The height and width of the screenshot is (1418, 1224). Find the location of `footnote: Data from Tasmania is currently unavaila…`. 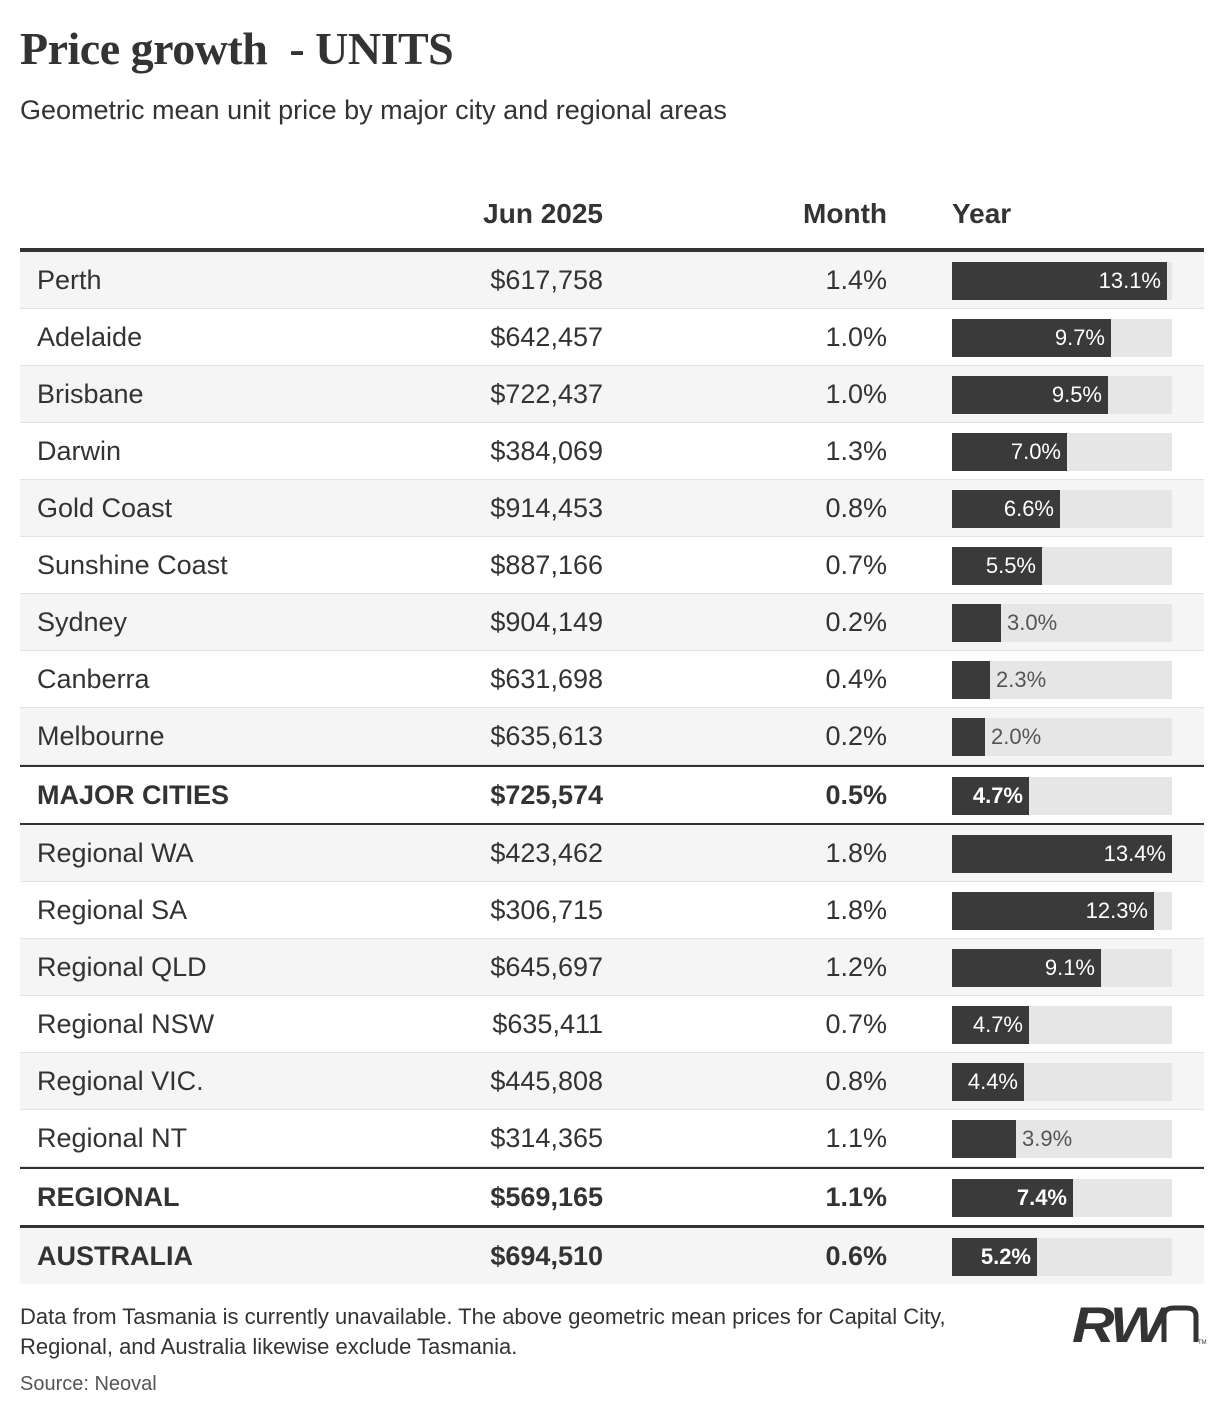

footnote: Data from Tasmania is currently unavaila… is located at coordinates (483, 1331).